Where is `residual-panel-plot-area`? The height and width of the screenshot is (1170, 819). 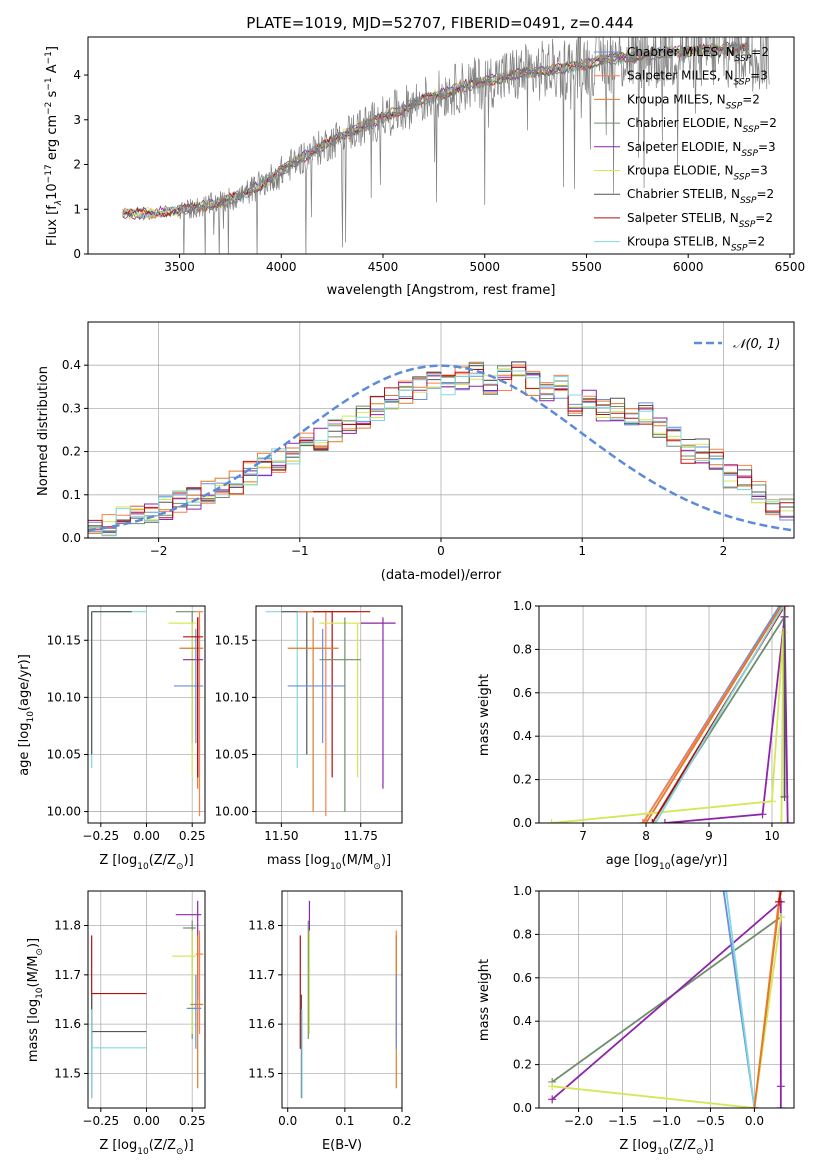
residual-panel-plot-area is located at coordinates (441, 449).